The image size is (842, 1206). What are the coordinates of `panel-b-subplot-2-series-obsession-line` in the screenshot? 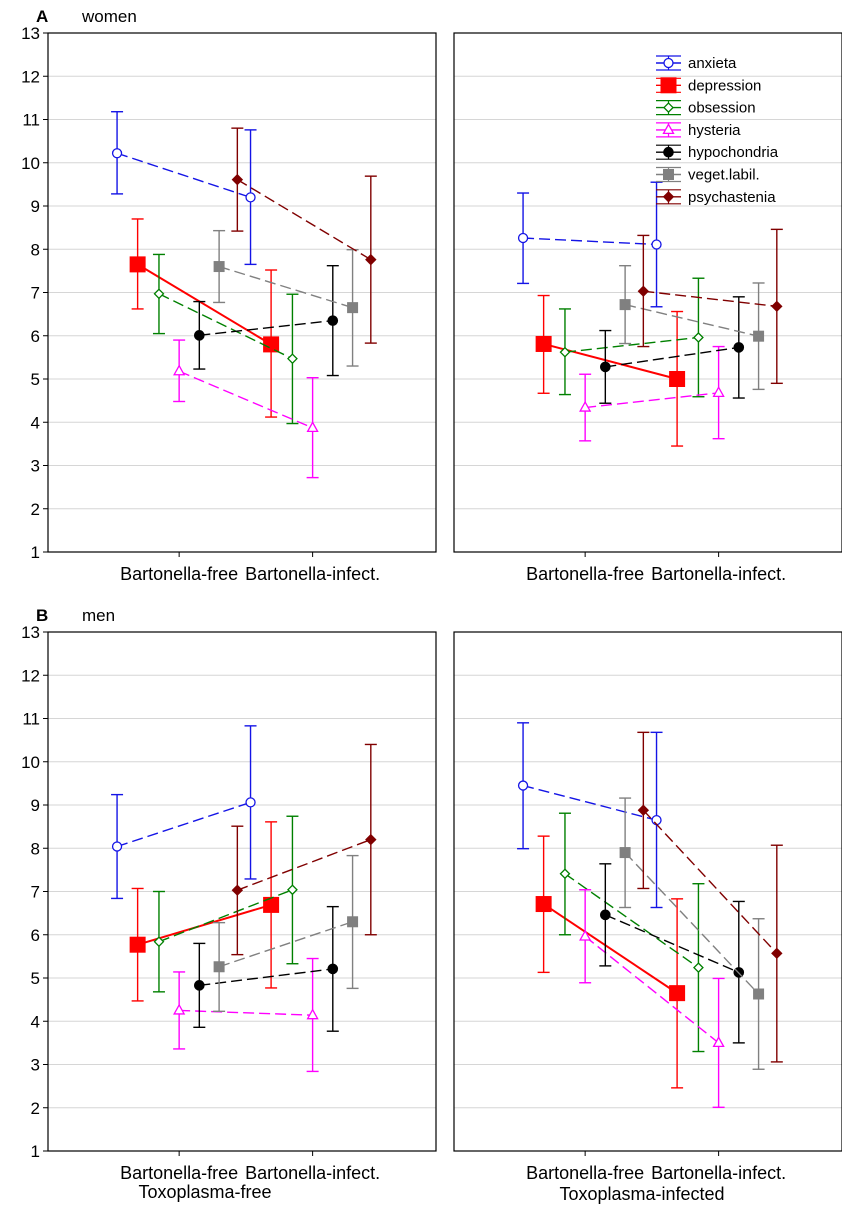 It's located at (631, 921).